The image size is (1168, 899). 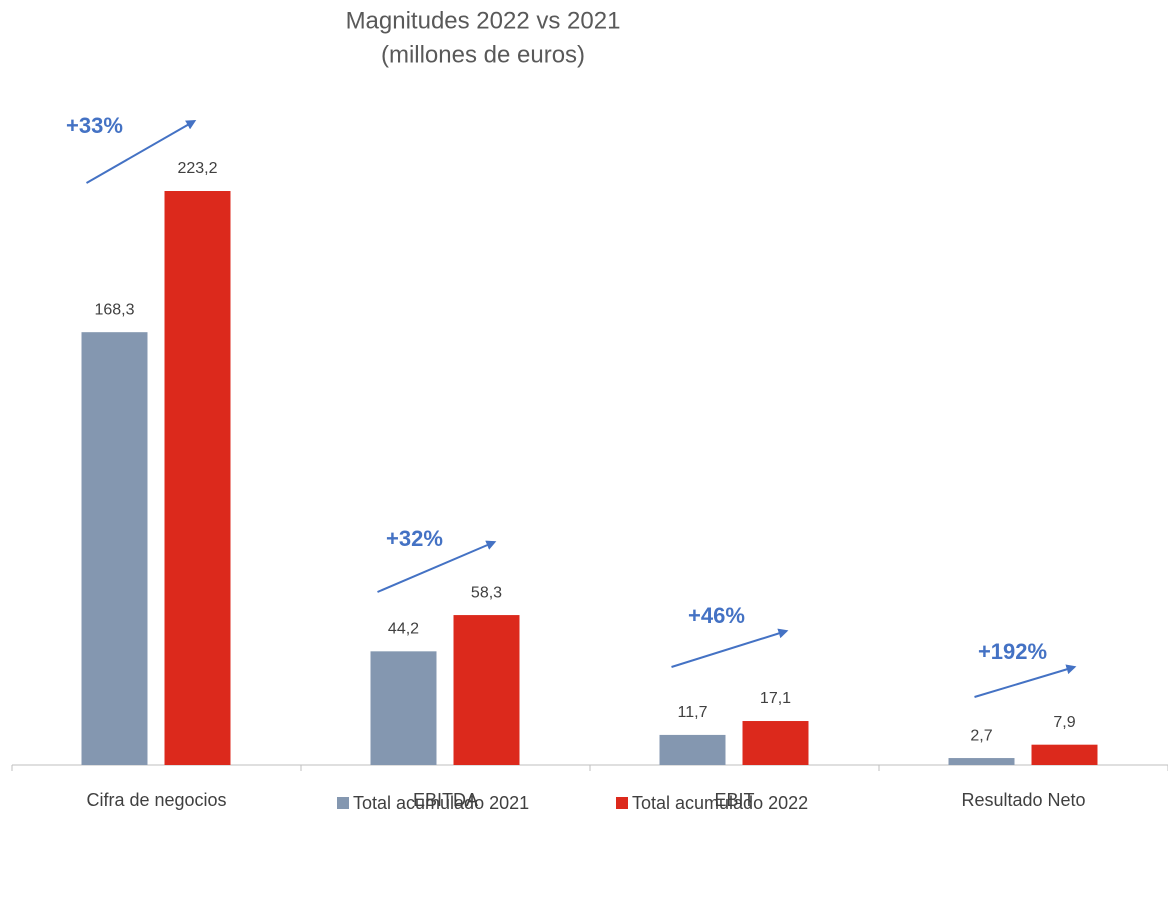 What do you see at coordinates (414, 538) in the screenshot?
I see `growth-annotation: +32%` at bounding box center [414, 538].